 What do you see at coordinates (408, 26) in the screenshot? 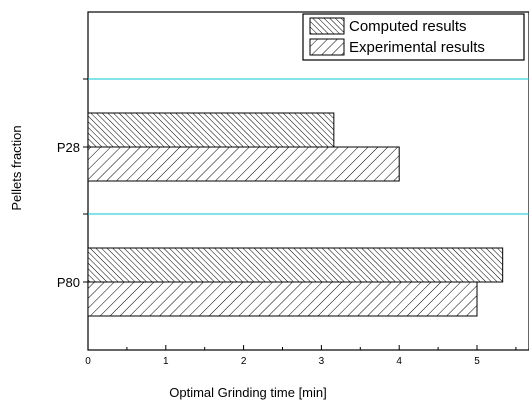
I see `legend-label: Computed results` at bounding box center [408, 26].